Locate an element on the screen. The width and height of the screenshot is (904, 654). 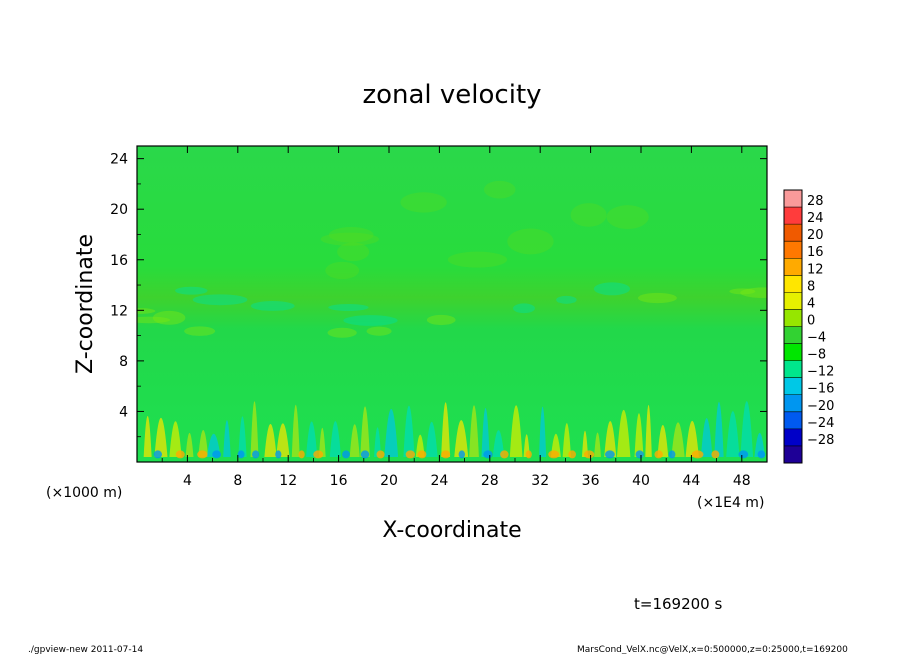
x-tick-label: 20 is located at coordinates (389, 481).